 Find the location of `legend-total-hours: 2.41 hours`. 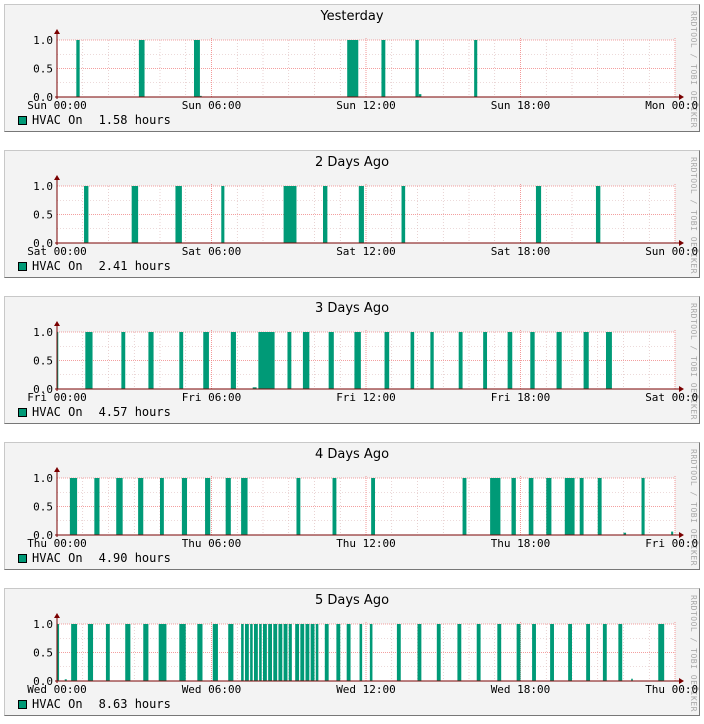

legend-total-hours: 2.41 hours is located at coordinates (134, 266).